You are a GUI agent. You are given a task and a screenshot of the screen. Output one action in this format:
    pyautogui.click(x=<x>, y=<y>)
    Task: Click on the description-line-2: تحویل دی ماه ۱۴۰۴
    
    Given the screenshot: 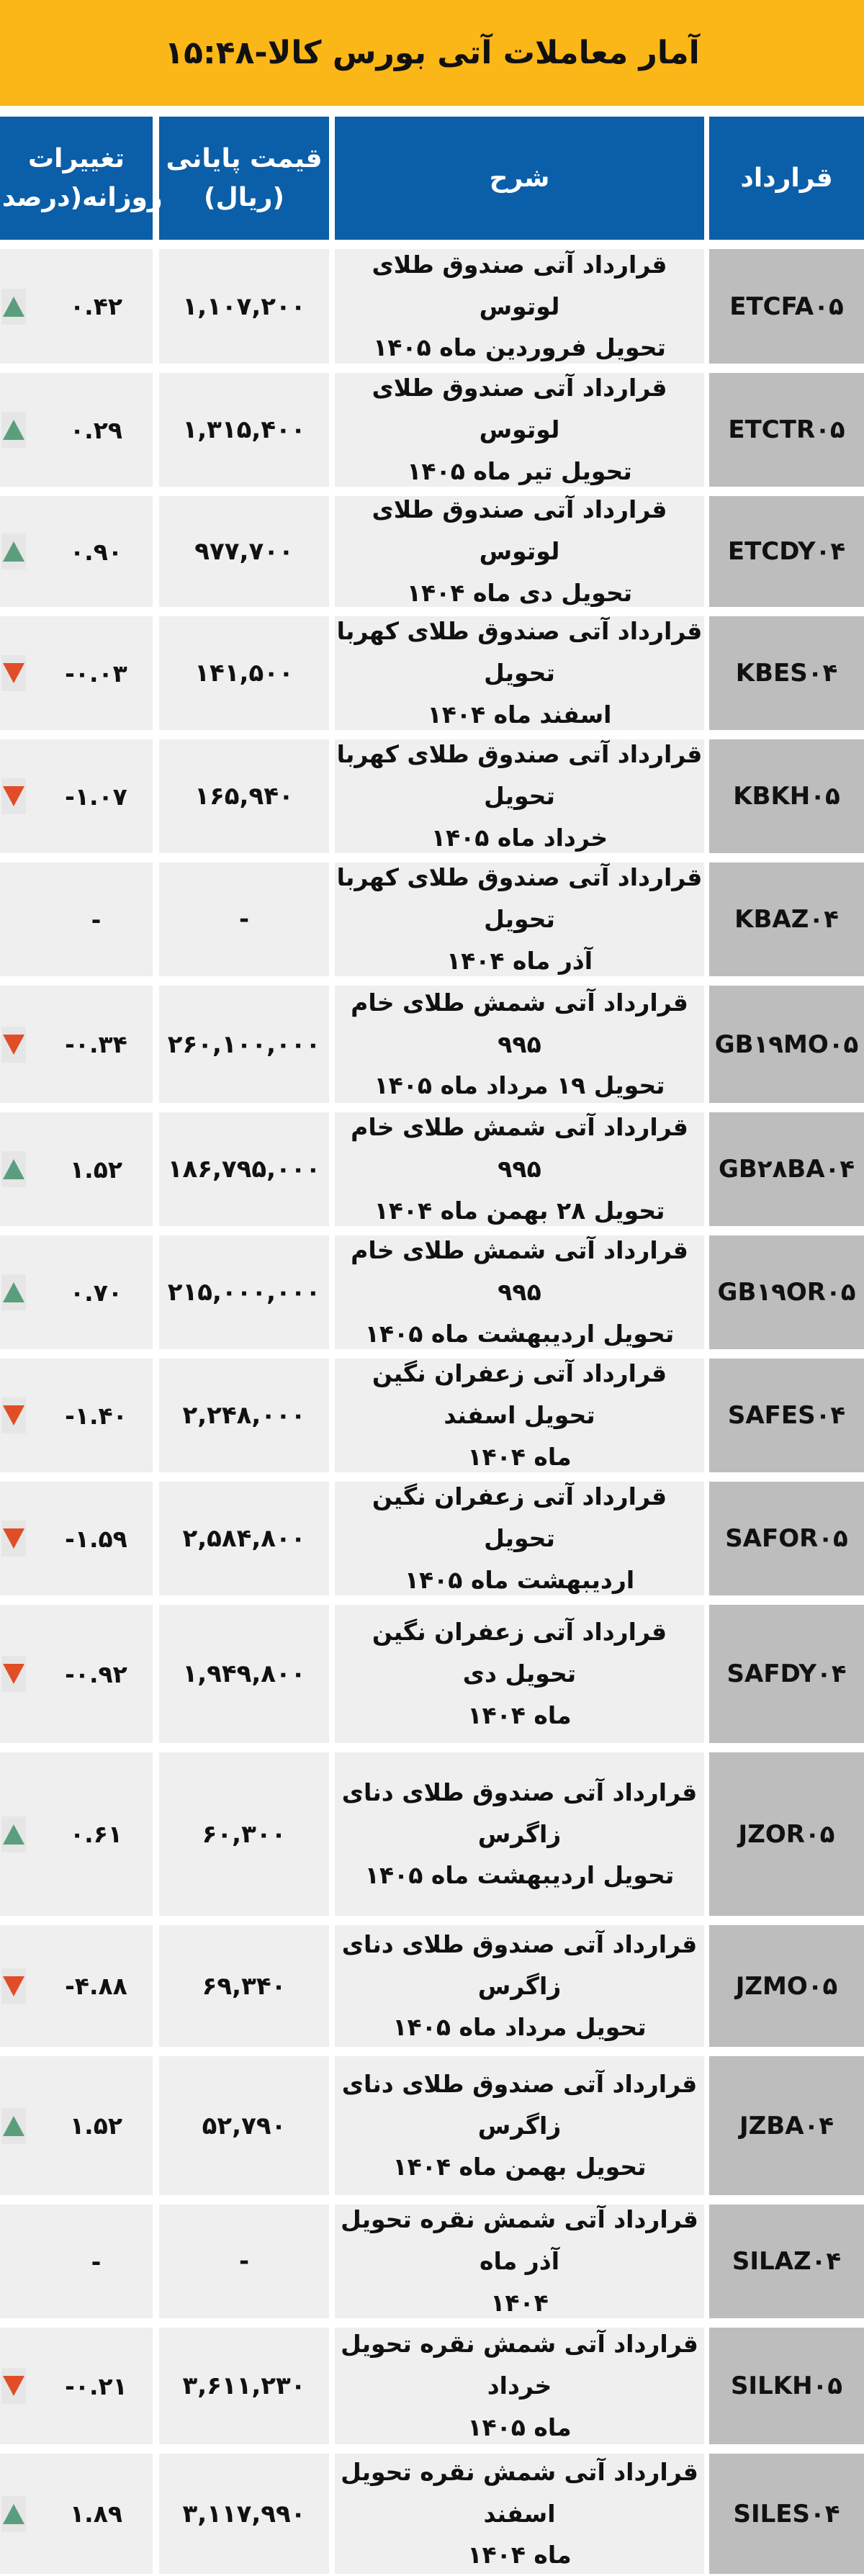 What is the action you would take?
    pyautogui.click(x=519, y=592)
    